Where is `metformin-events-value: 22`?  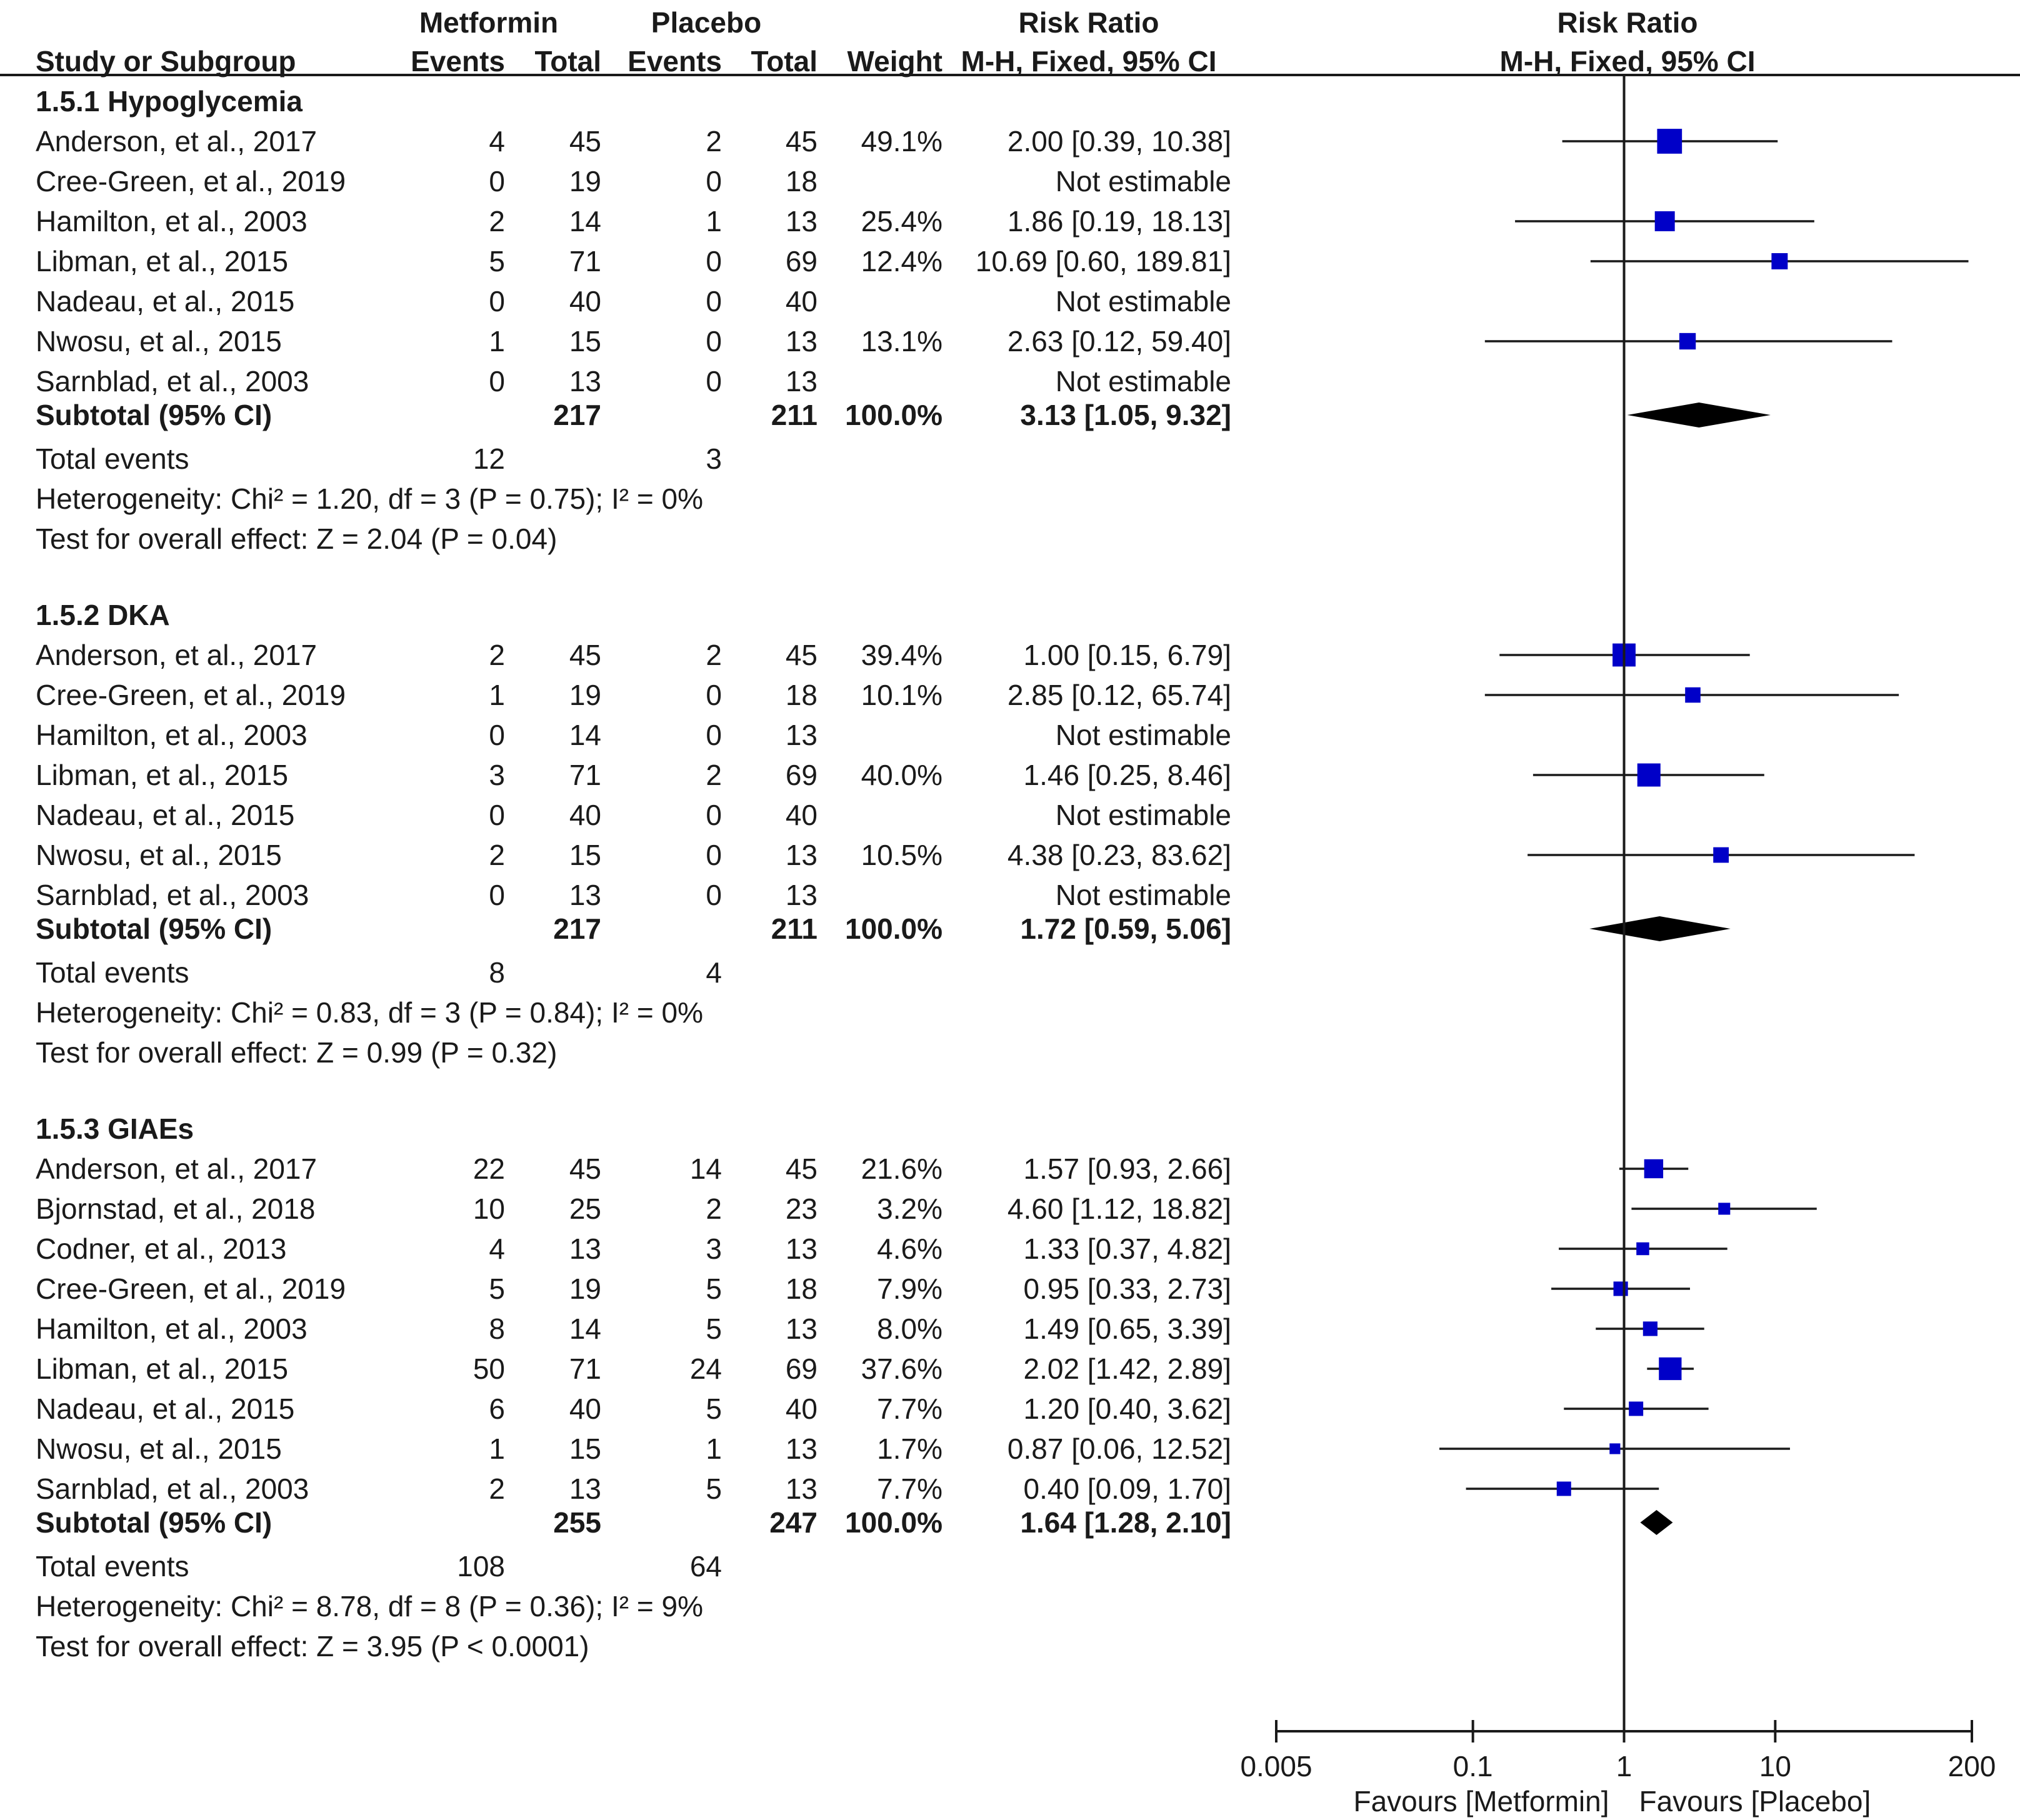 metformin-events-value: 22 is located at coordinates (489, 1168).